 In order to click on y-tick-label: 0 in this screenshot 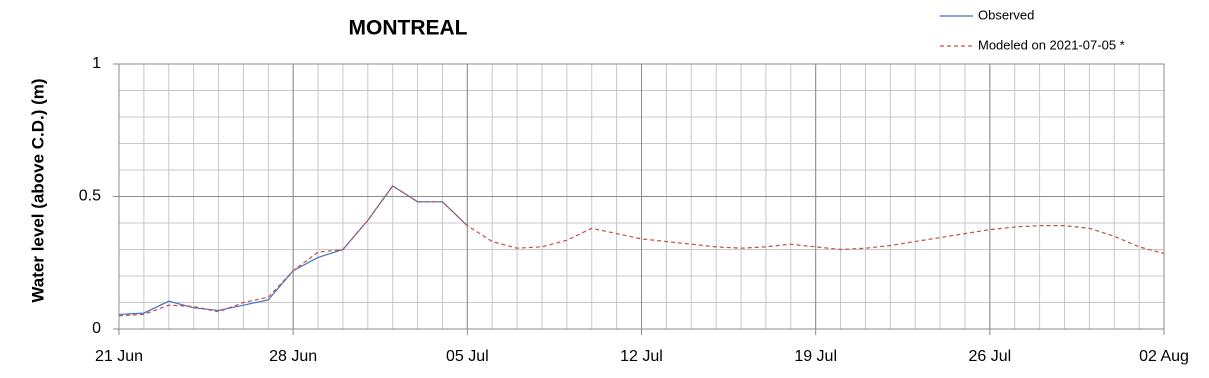, I will do `click(96, 328)`.